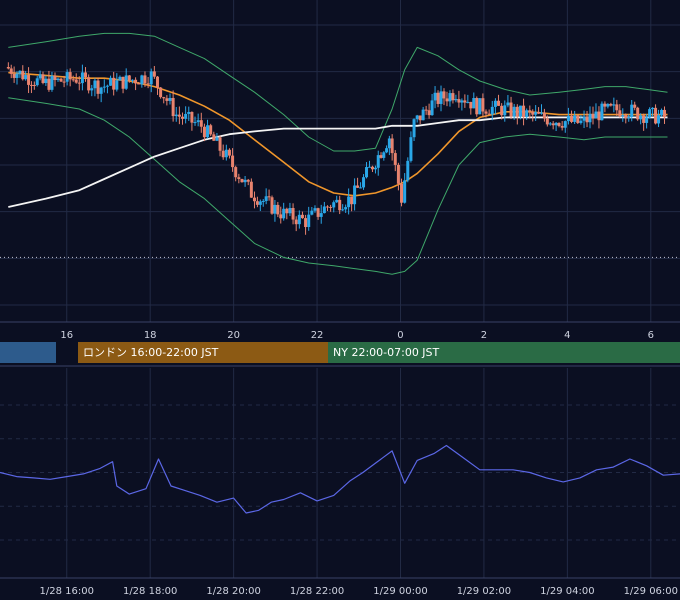 This screenshot has height=600, width=680. I want to click on price-x-tick-label: 4, so click(567, 335).